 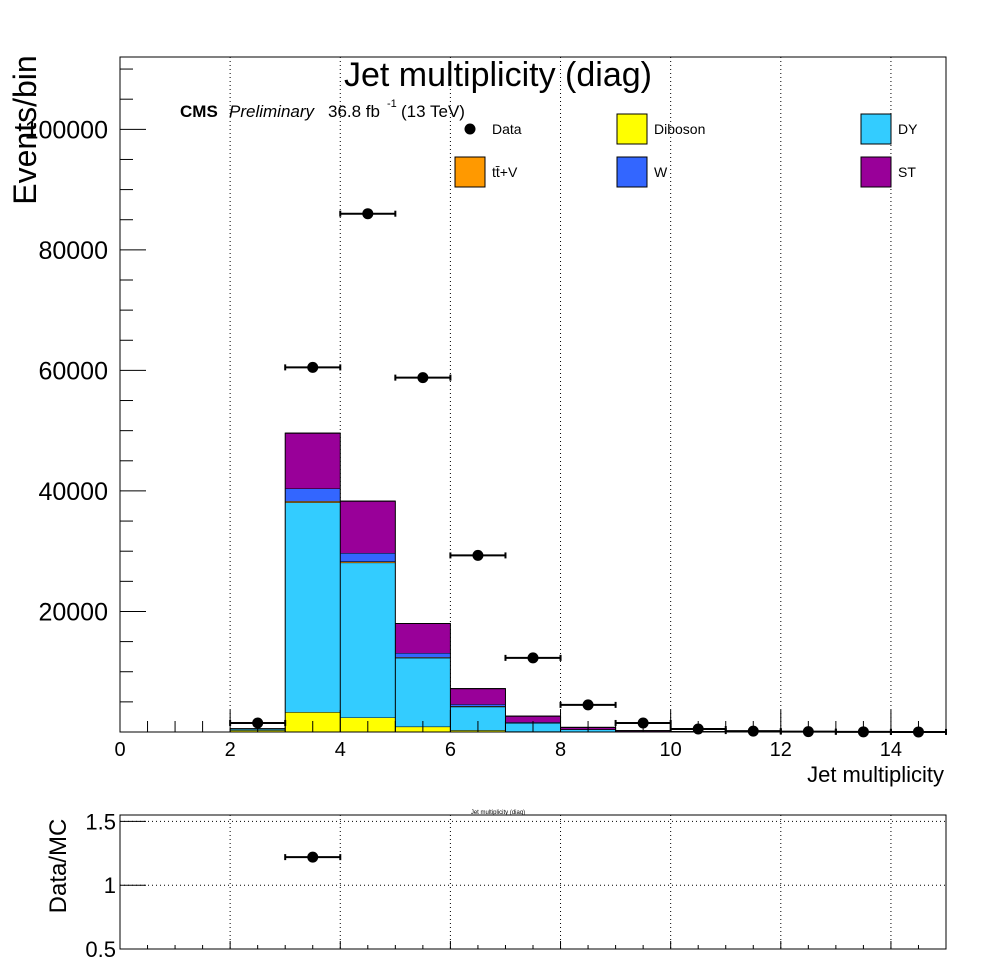 I want to click on x-axis-label: Jet multiplicity, so click(x=875, y=774).